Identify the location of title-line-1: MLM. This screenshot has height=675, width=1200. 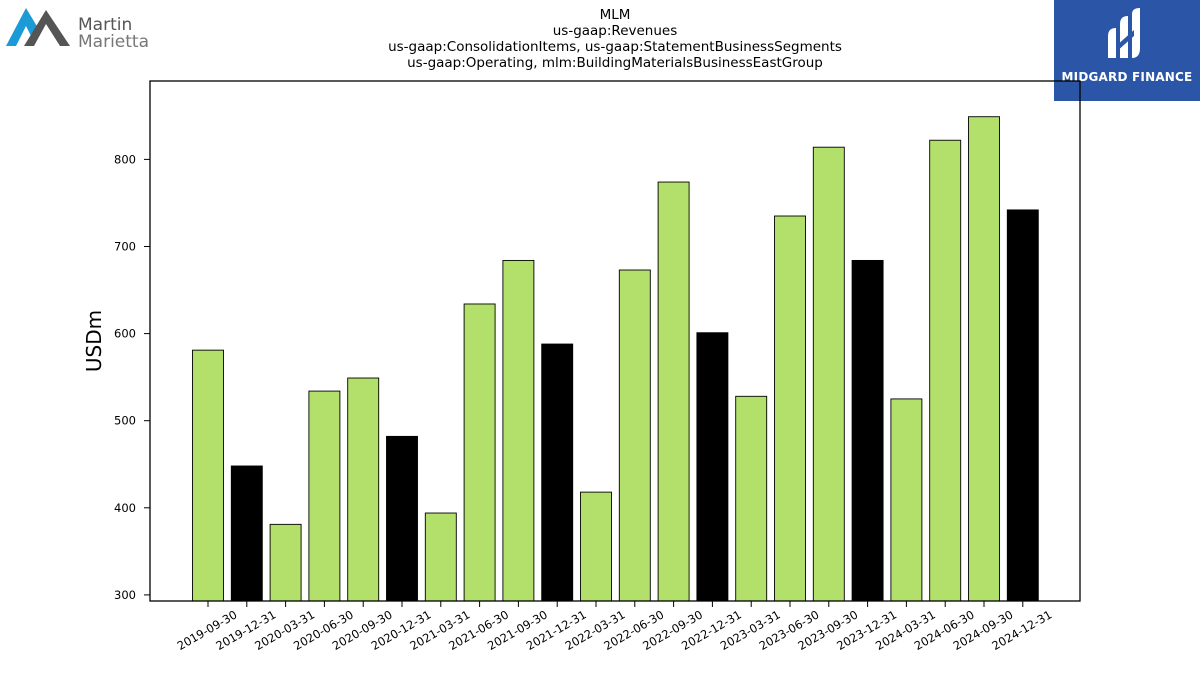
(615, 15).